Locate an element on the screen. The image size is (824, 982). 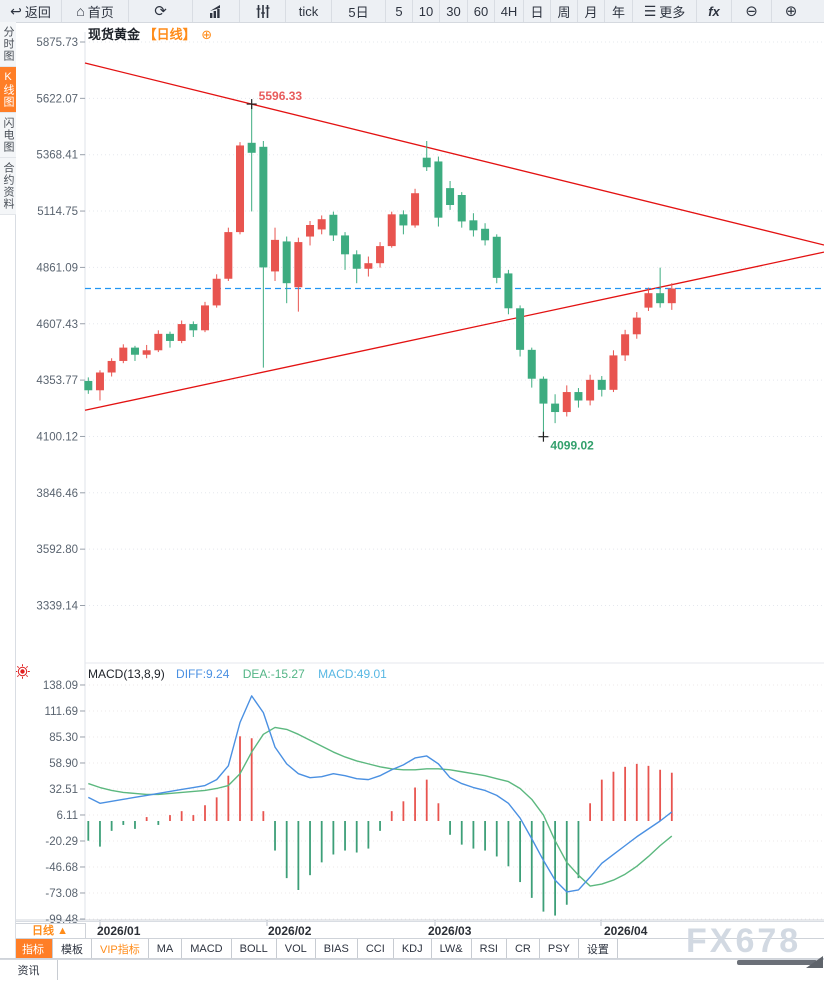
tab-vol: VOL is located at coordinates (295, 948).